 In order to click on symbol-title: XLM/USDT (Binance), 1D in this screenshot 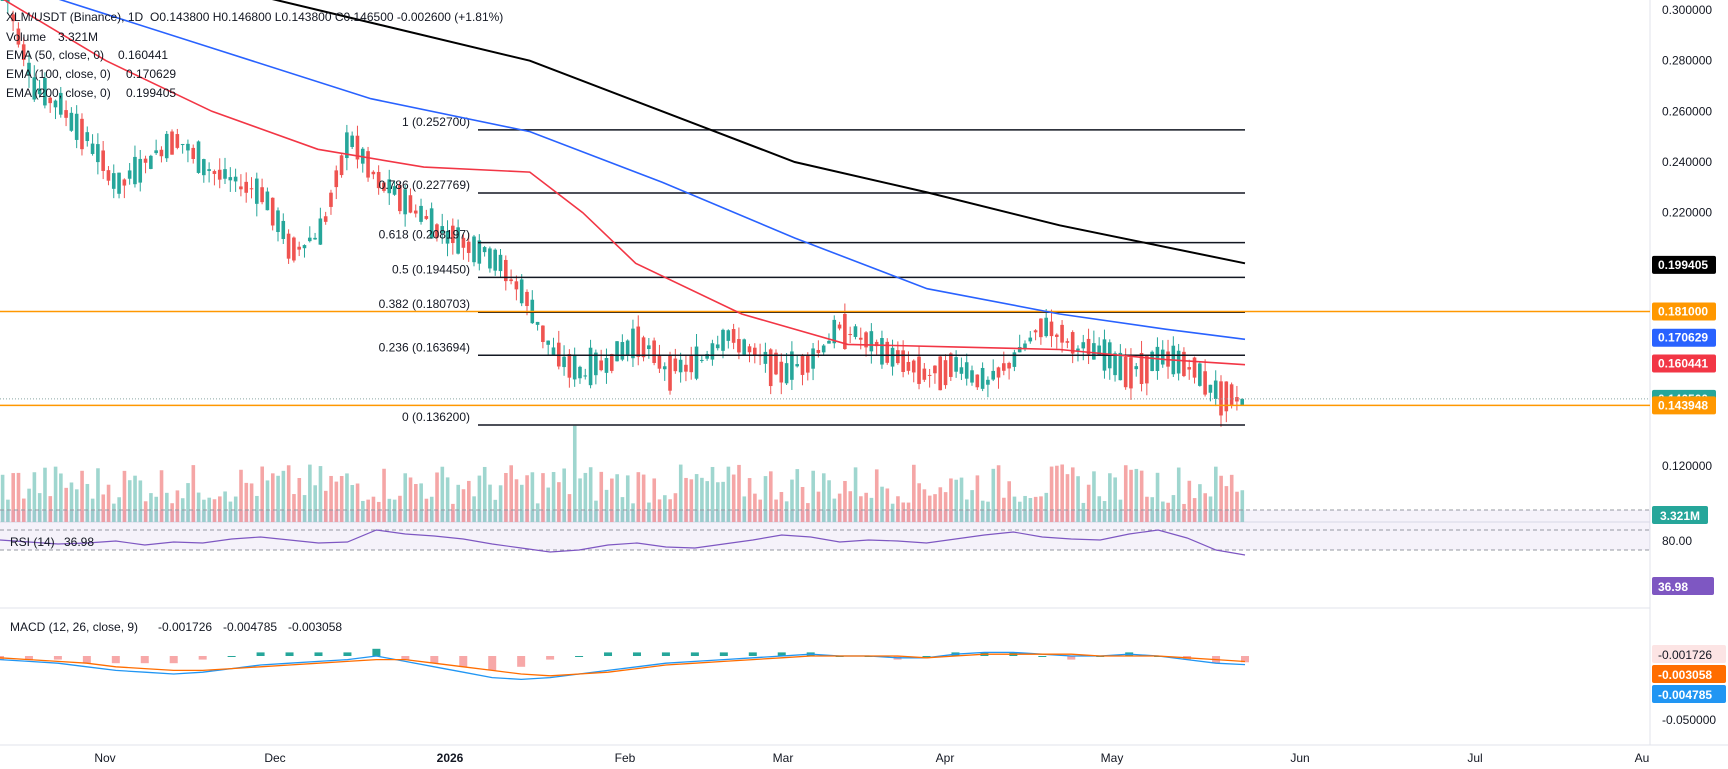, I will do `click(74, 17)`.